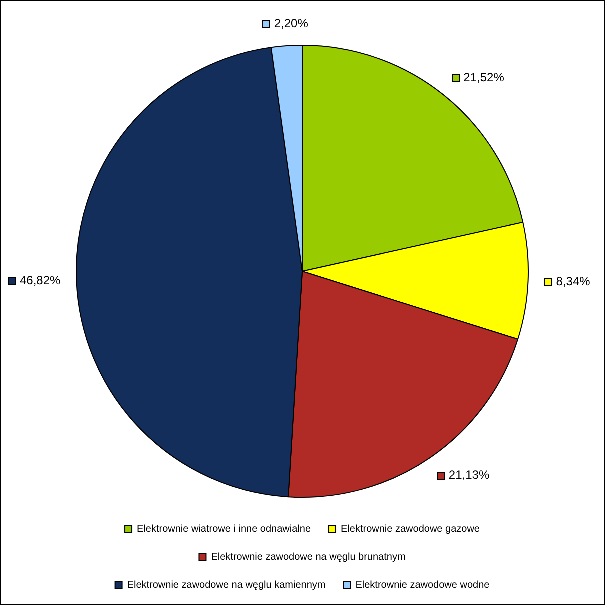 The image size is (605, 605). What do you see at coordinates (573, 281) in the screenshot?
I see `data-label: 8,34%` at bounding box center [573, 281].